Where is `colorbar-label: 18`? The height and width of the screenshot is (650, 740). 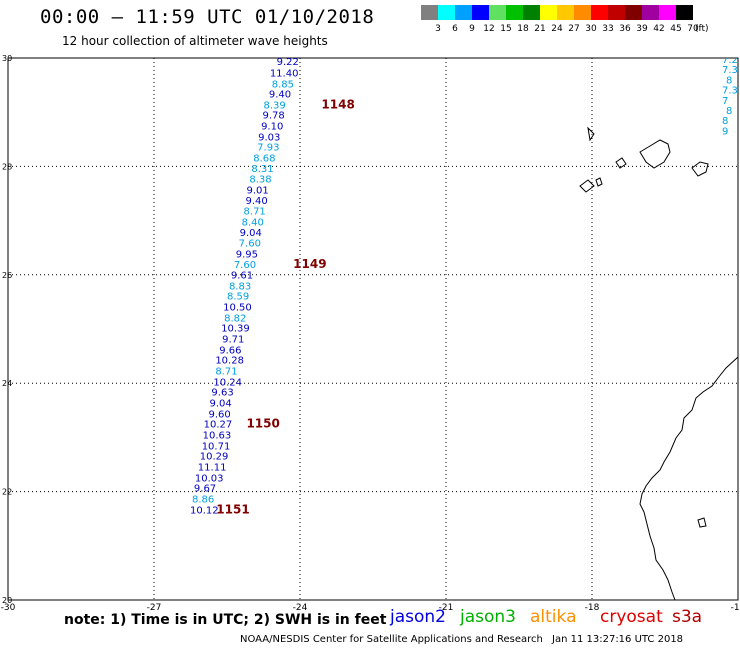 colorbar-label: 18 is located at coordinates (523, 29).